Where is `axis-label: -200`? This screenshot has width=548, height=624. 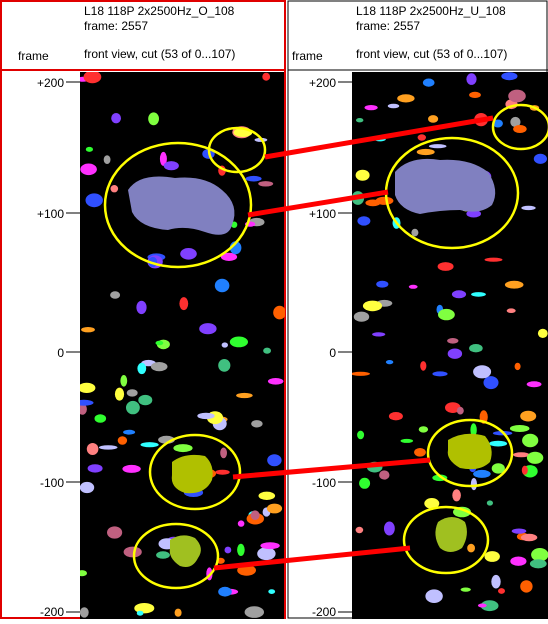
axis-label: -200 is located at coordinates (324, 612).